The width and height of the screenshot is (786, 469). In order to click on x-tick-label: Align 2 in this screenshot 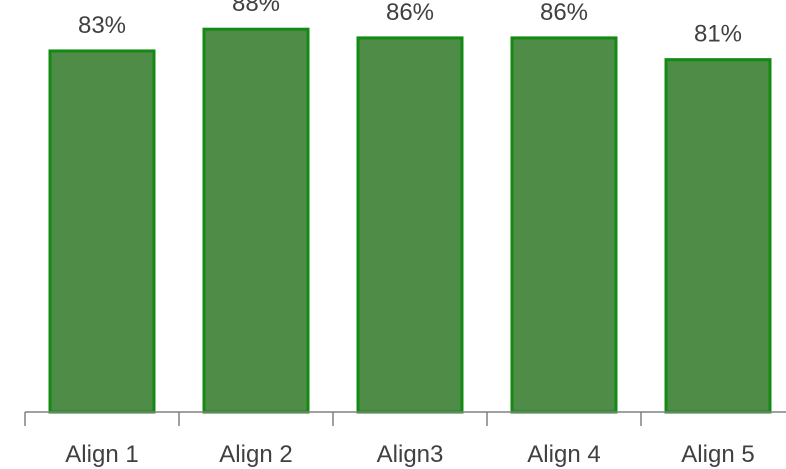, I will do `click(255, 454)`.